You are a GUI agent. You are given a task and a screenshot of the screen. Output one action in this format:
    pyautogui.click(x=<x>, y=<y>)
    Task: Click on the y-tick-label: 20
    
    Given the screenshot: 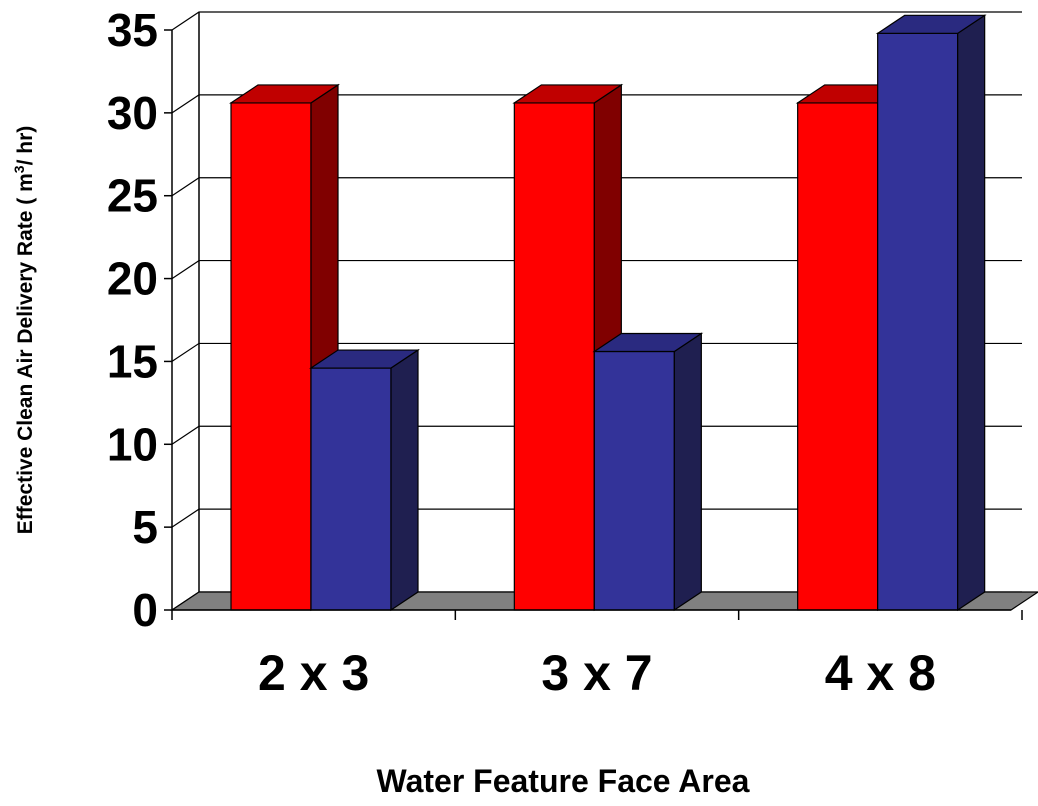 What is the action you would take?
    pyautogui.click(x=132, y=279)
    